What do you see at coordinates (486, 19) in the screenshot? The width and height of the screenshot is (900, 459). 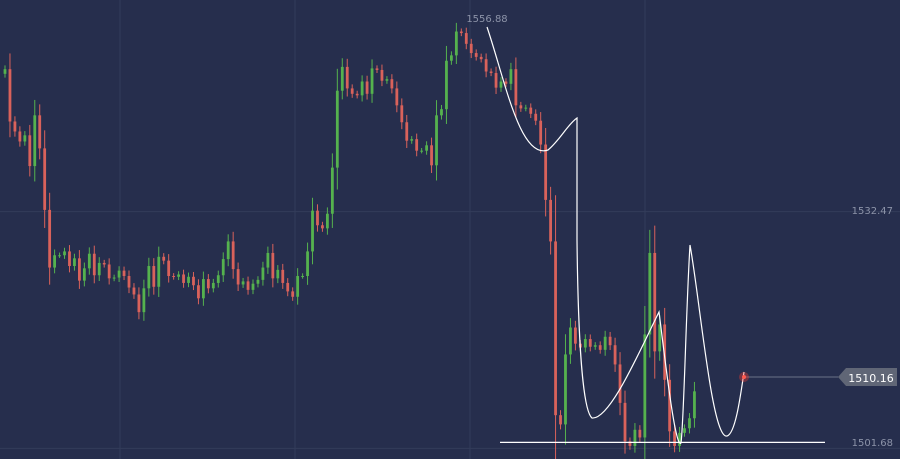 I see `peak-price-label: 1556.88` at bounding box center [486, 19].